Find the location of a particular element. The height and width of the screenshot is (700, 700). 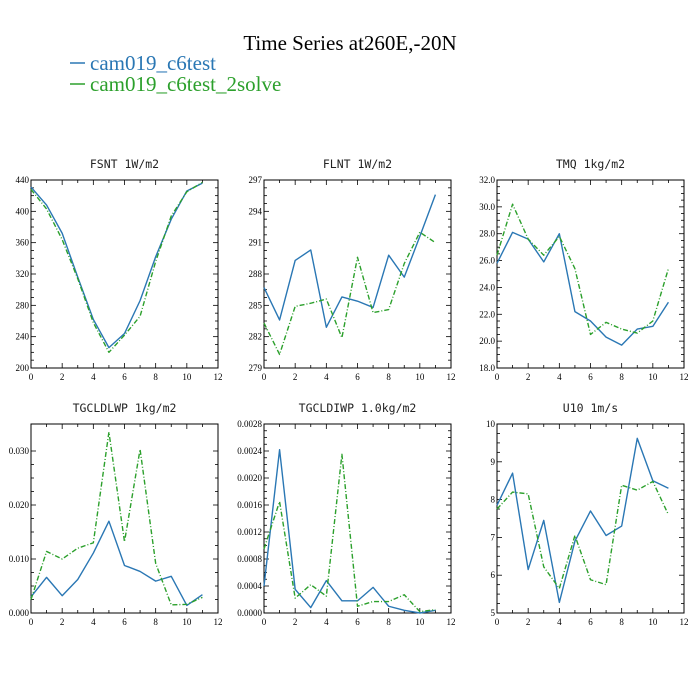

y-tick-label: 288 is located at coordinates (256, 274).